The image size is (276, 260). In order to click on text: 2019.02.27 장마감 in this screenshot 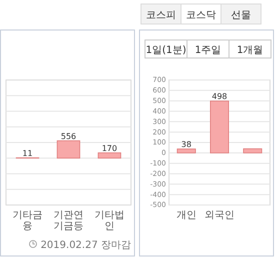, I will do `click(85, 245)`.